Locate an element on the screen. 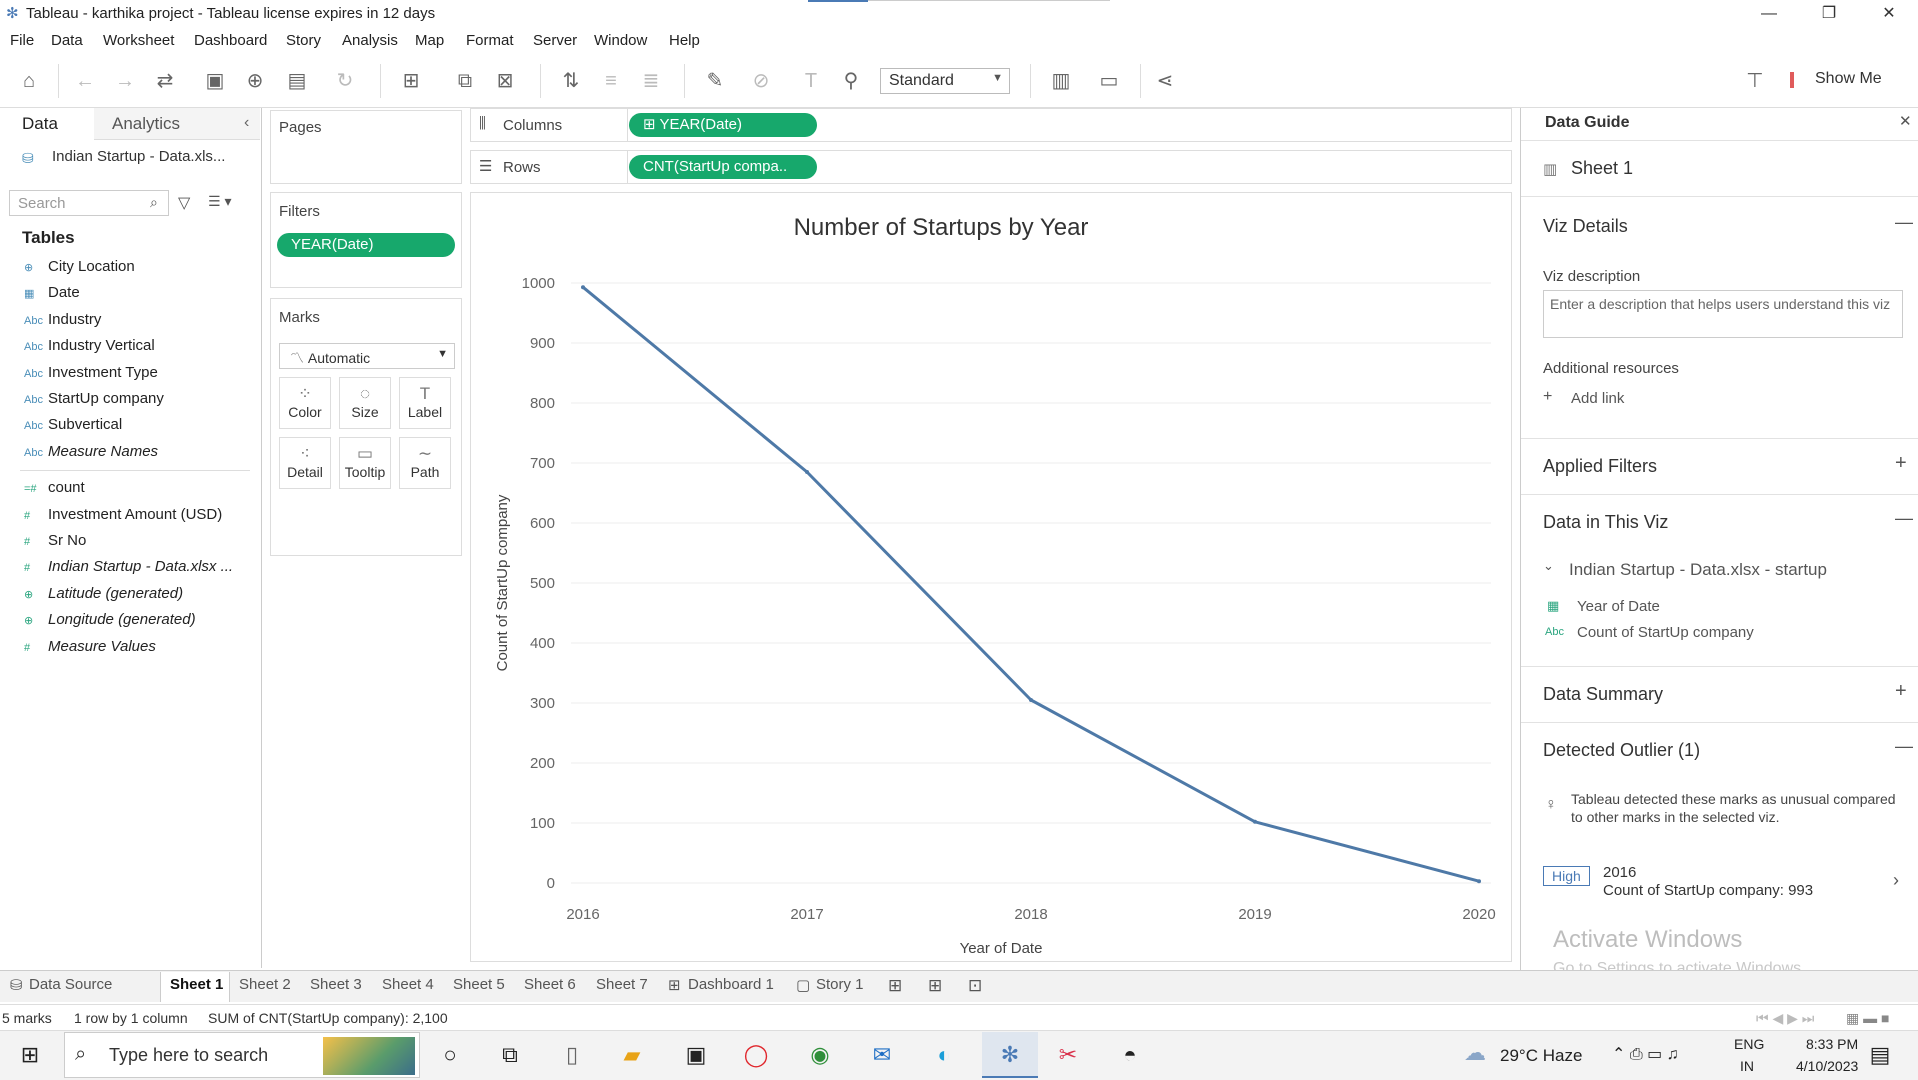 The image size is (1918, 1080). label-mark-button: T Label is located at coordinates (425, 403).